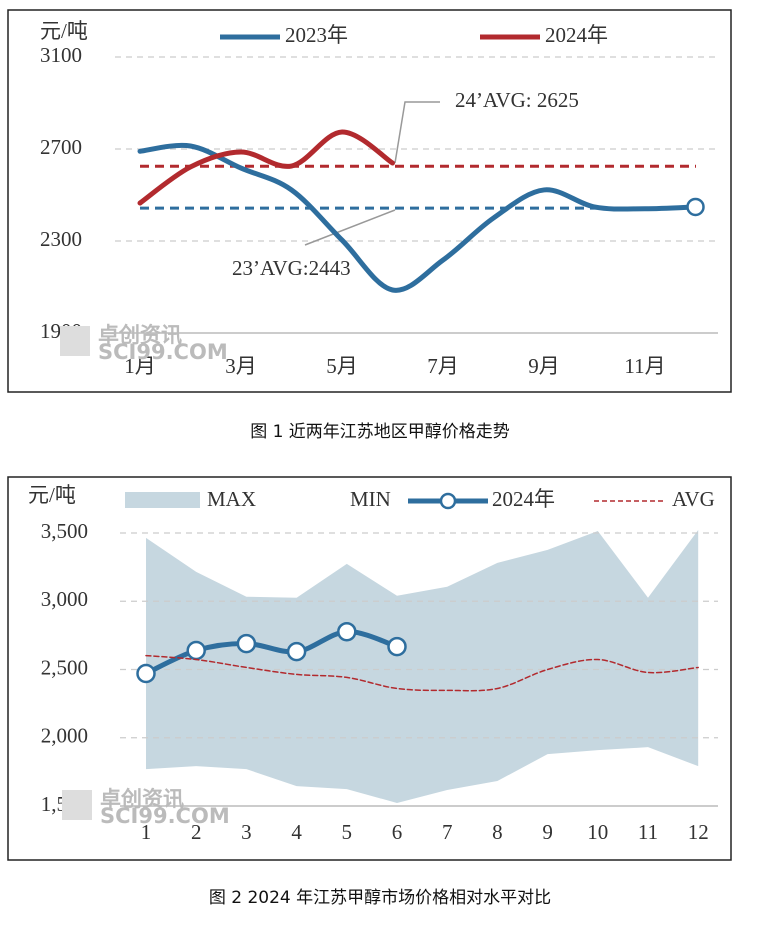 The image size is (760, 932). What do you see at coordinates (64, 531) in the screenshot?
I see `y-tick-label: 3,500` at bounding box center [64, 531].